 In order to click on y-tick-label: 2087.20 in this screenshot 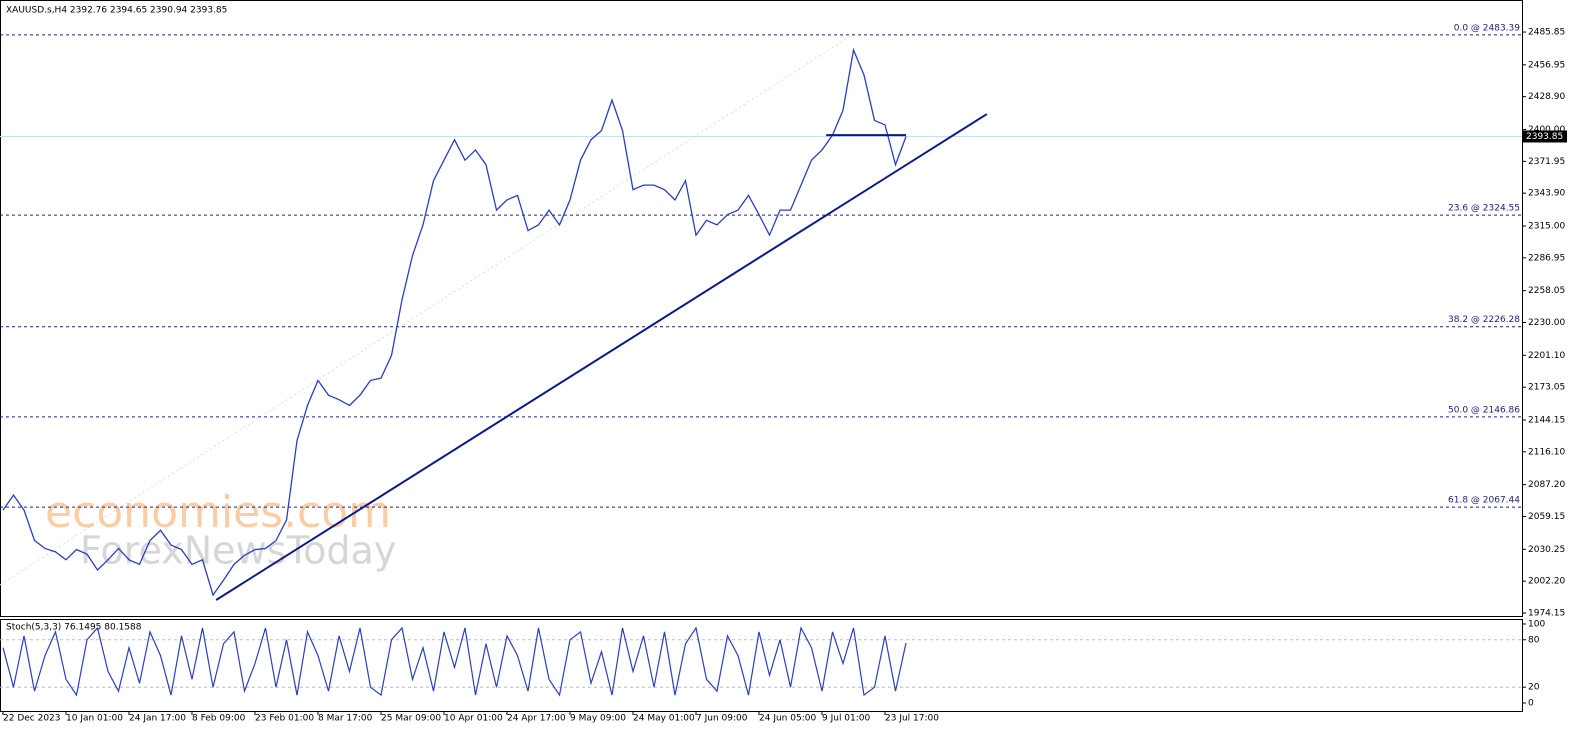, I will do `click(1546, 485)`.